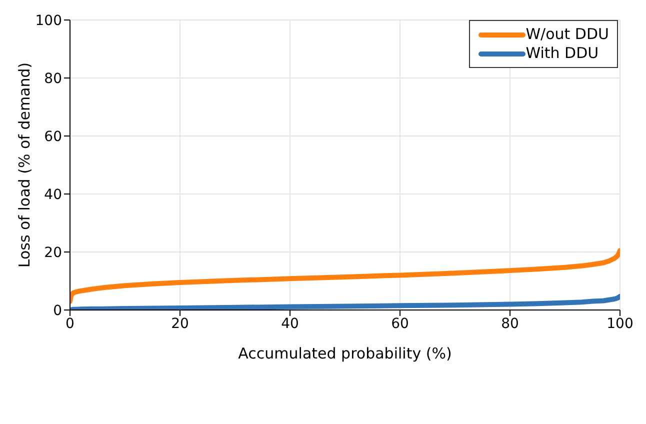  Describe the element at coordinates (48, 20) in the screenshot. I see `y-tick-label: 100` at that location.